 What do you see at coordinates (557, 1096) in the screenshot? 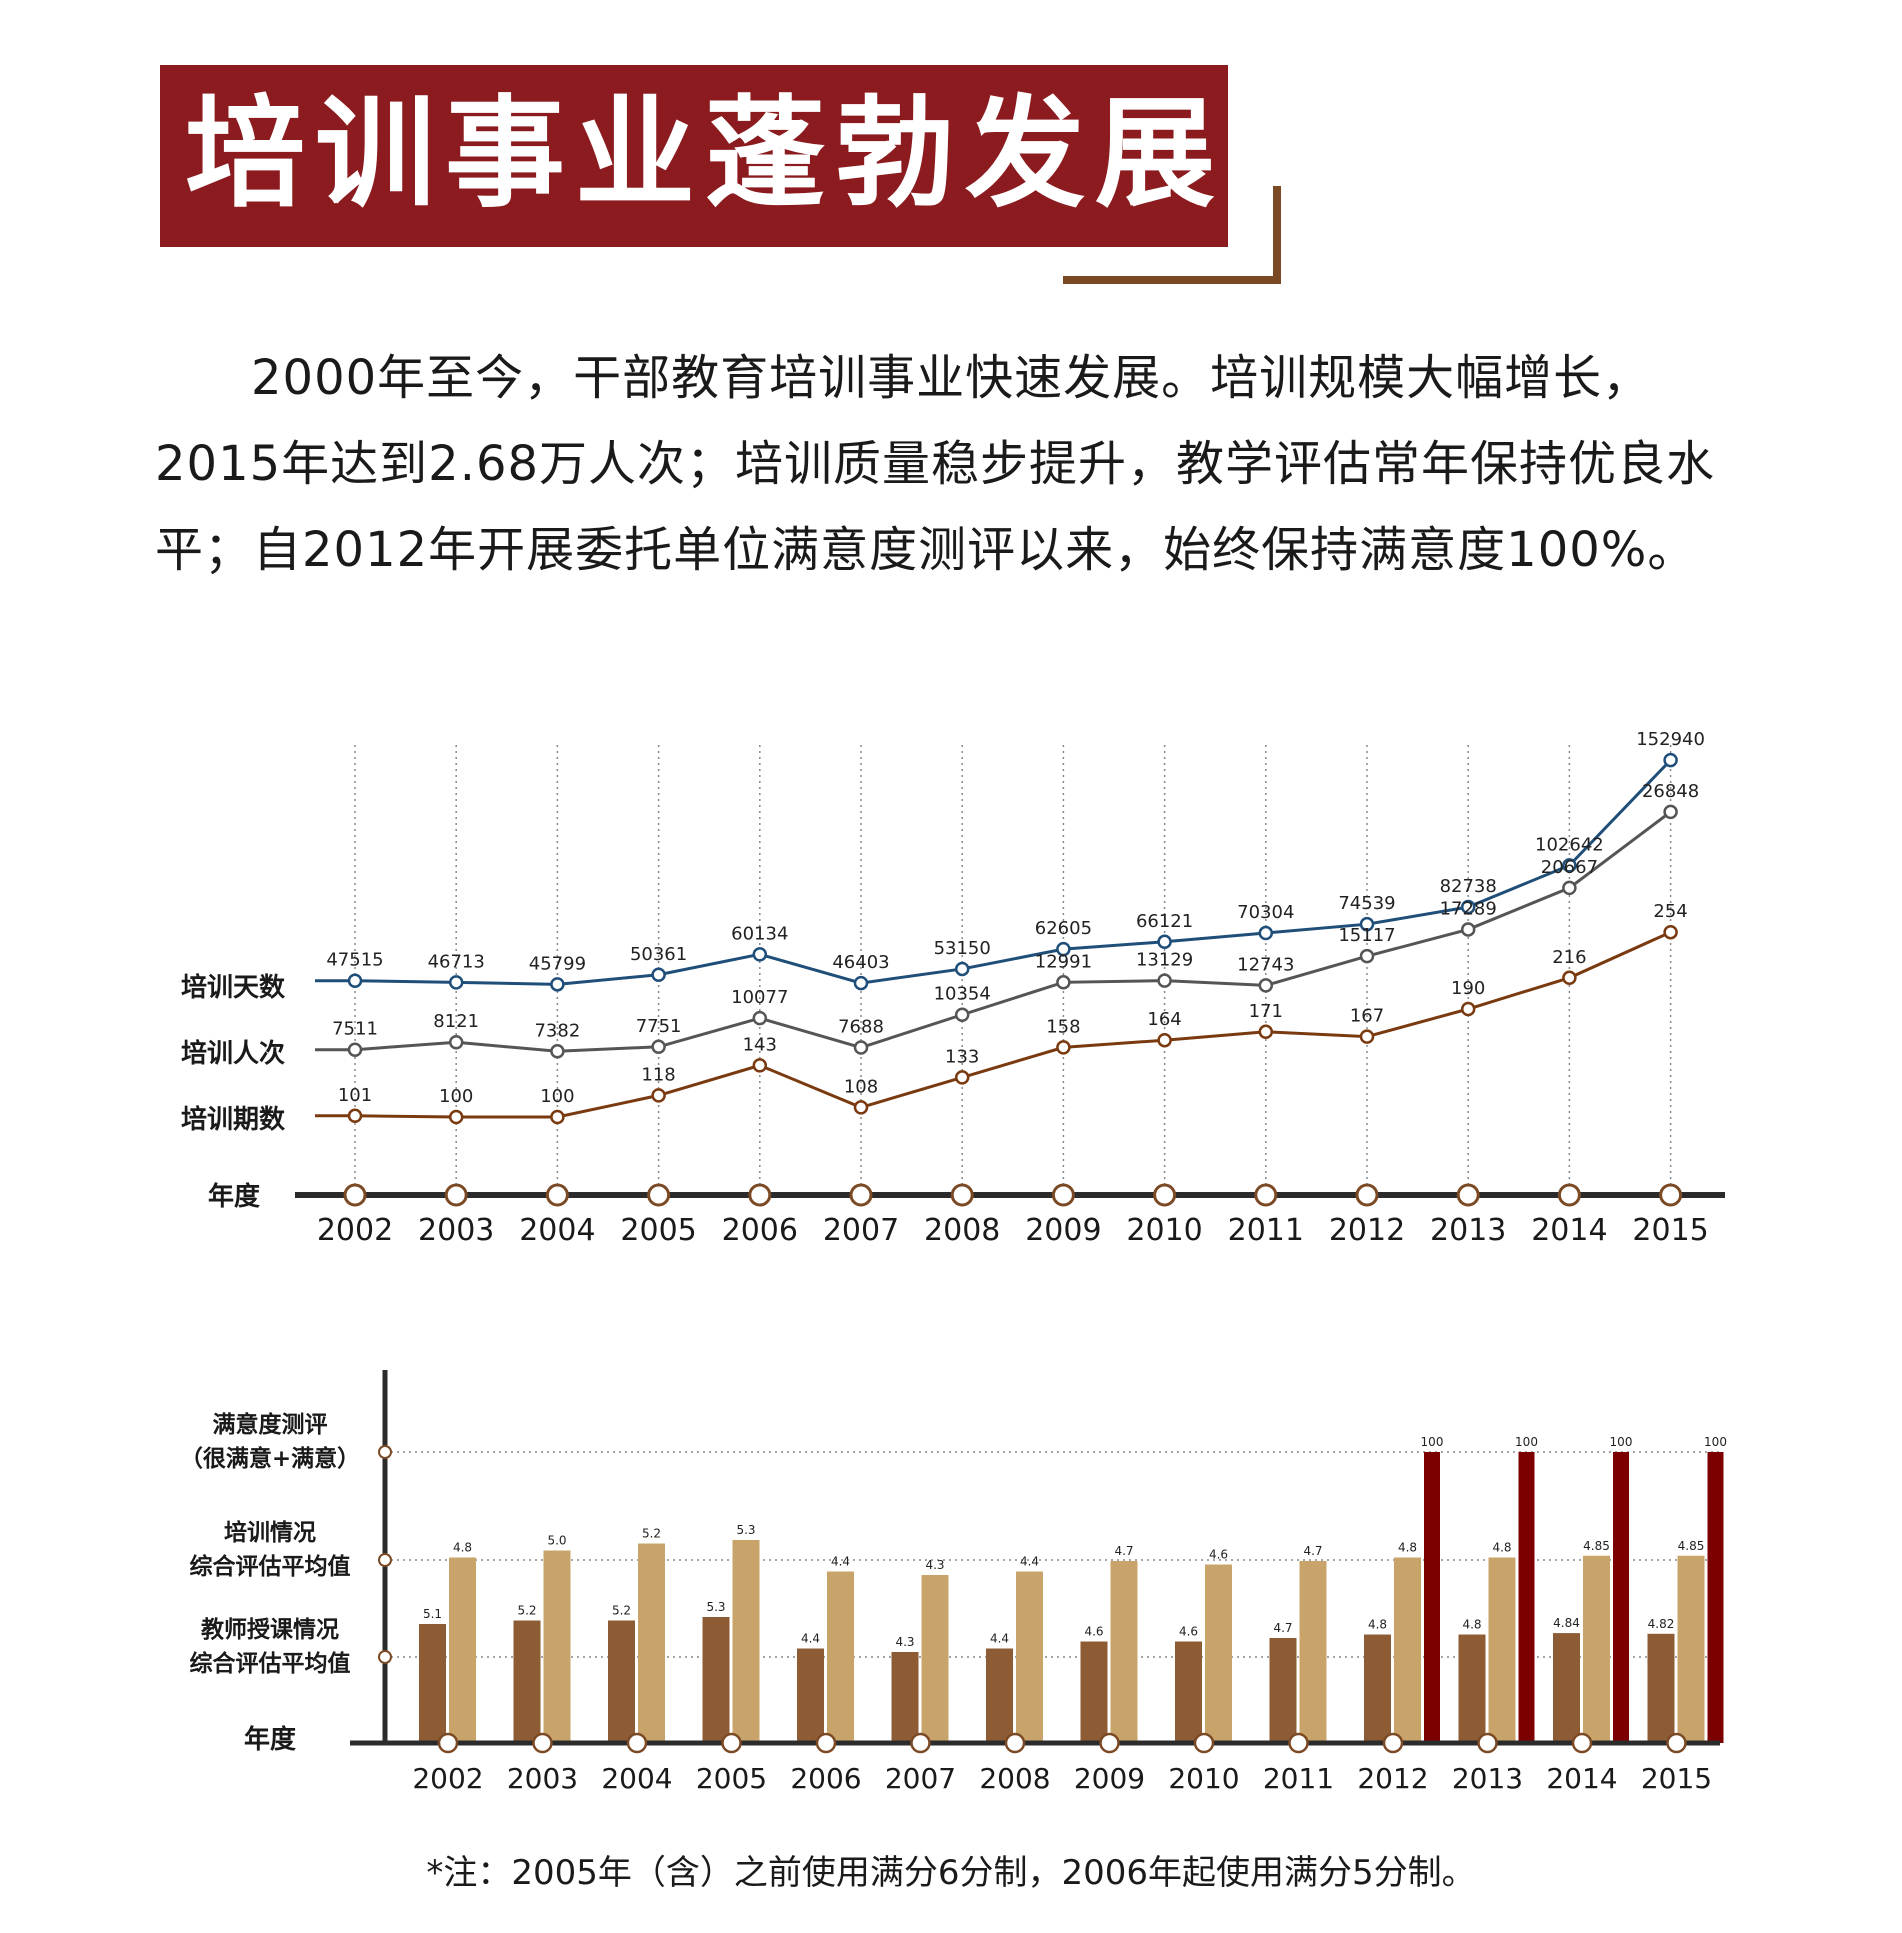
I see `data-label: 100` at bounding box center [557, 1096].